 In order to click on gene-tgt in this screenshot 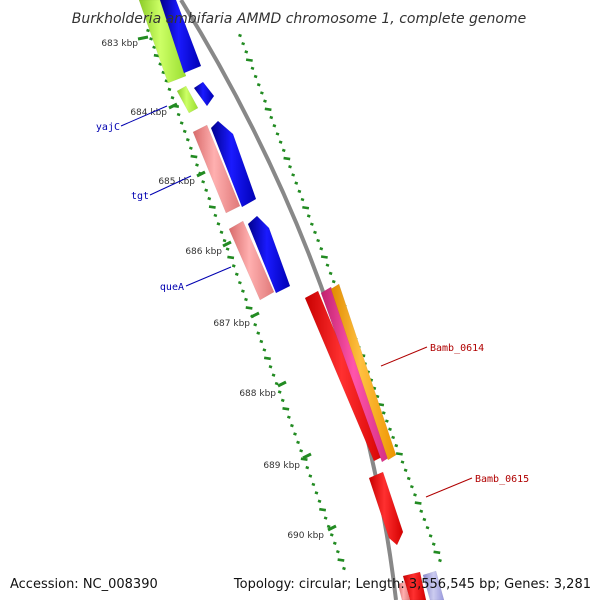, I will do `click(216, 169)`.